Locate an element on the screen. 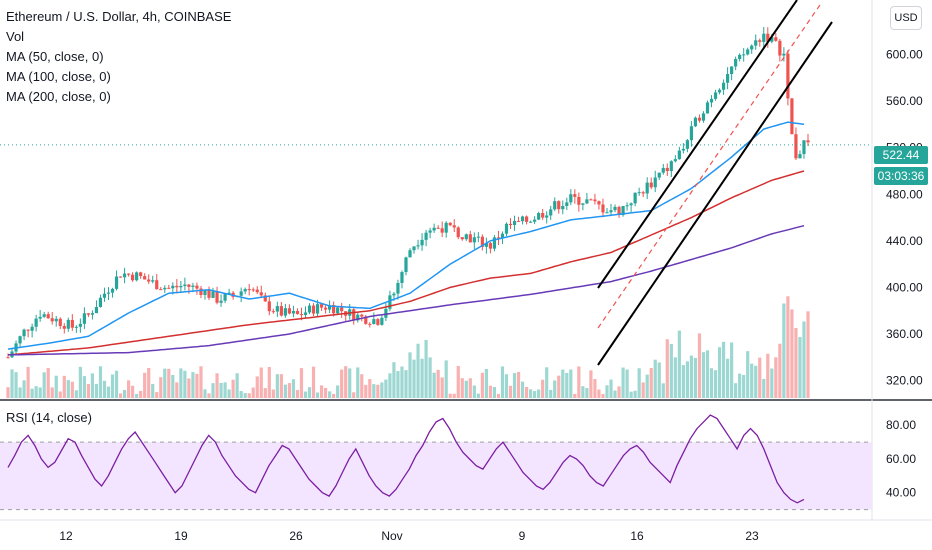 This screenshot has height=550, width=932. time-tick-label: 16 is located at coordinates (637, 536).